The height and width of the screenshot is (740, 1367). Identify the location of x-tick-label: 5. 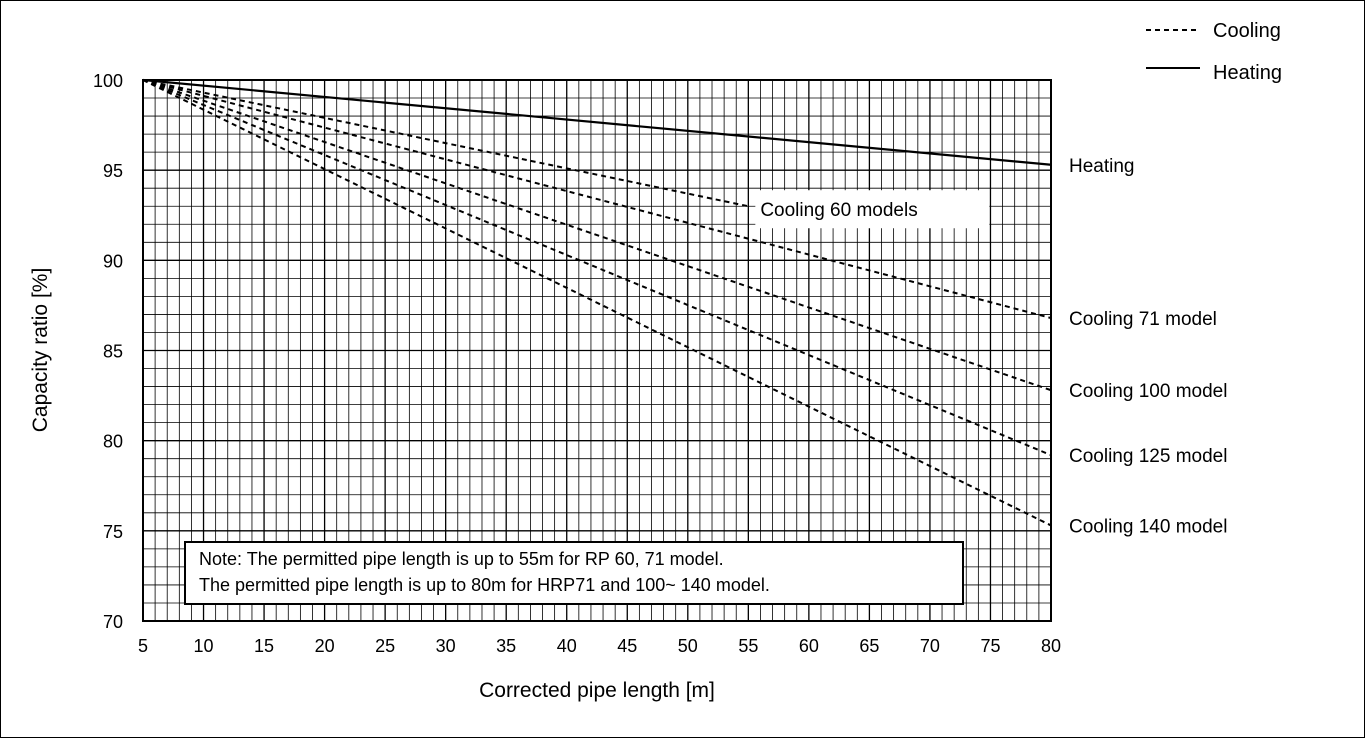
(143, 646).